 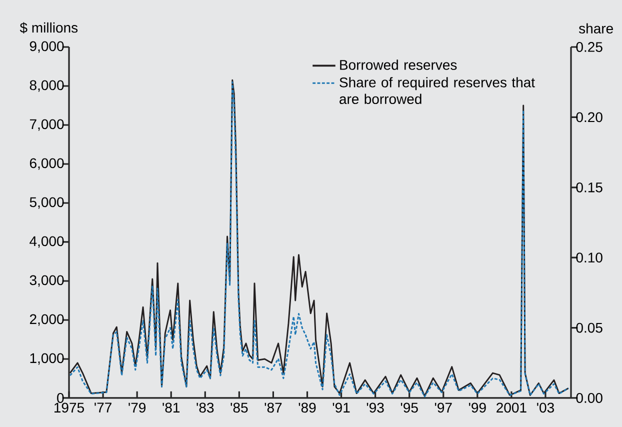 What do you see at coordinates (137, 407) in the screenshot?
I see `x-tick-label: '79` at bounding box center [137, 407].